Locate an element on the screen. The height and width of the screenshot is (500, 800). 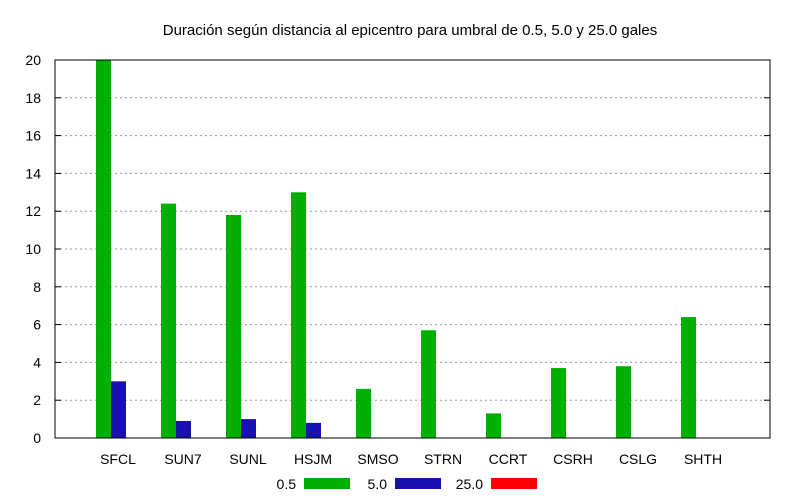
bar-0.5-SHTH is located at coordinates (688, 377).